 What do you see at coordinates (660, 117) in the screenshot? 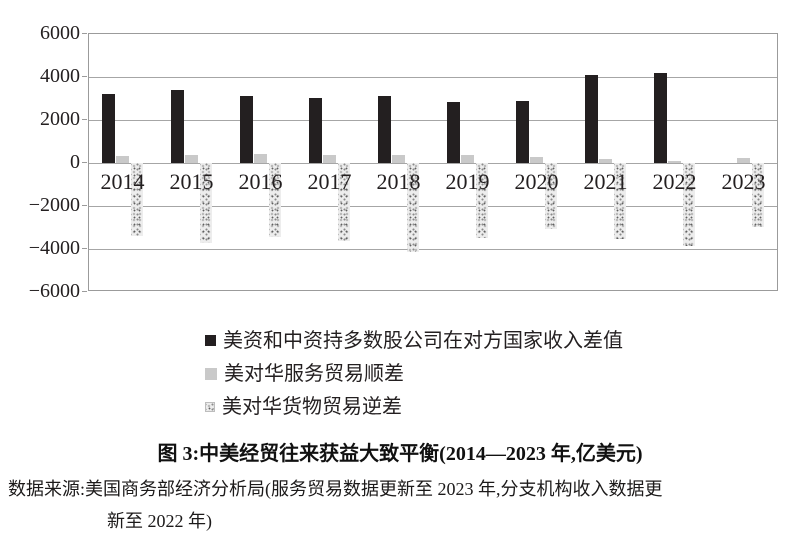
I see `bar-series0-2022` at bounding box center [660, 117].